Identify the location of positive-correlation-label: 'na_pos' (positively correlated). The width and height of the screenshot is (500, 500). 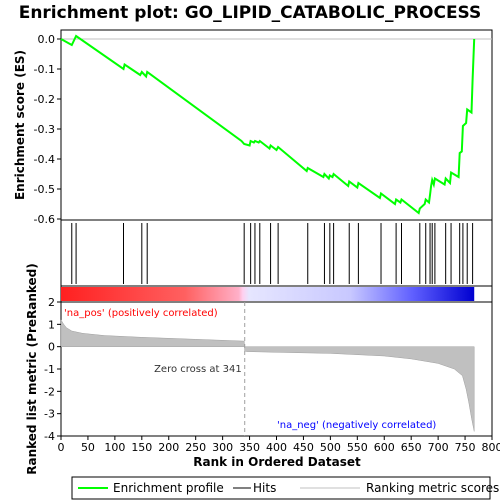
(141, 313).